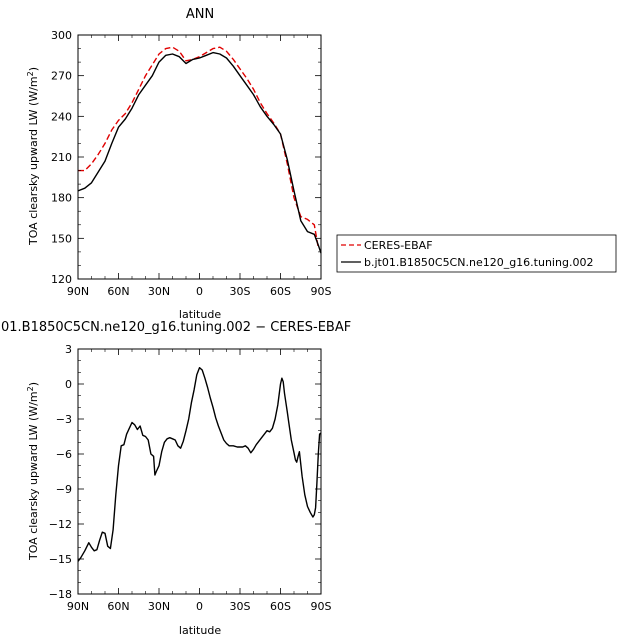  I want to click on bottom-plot-frame, so click(199, 471).